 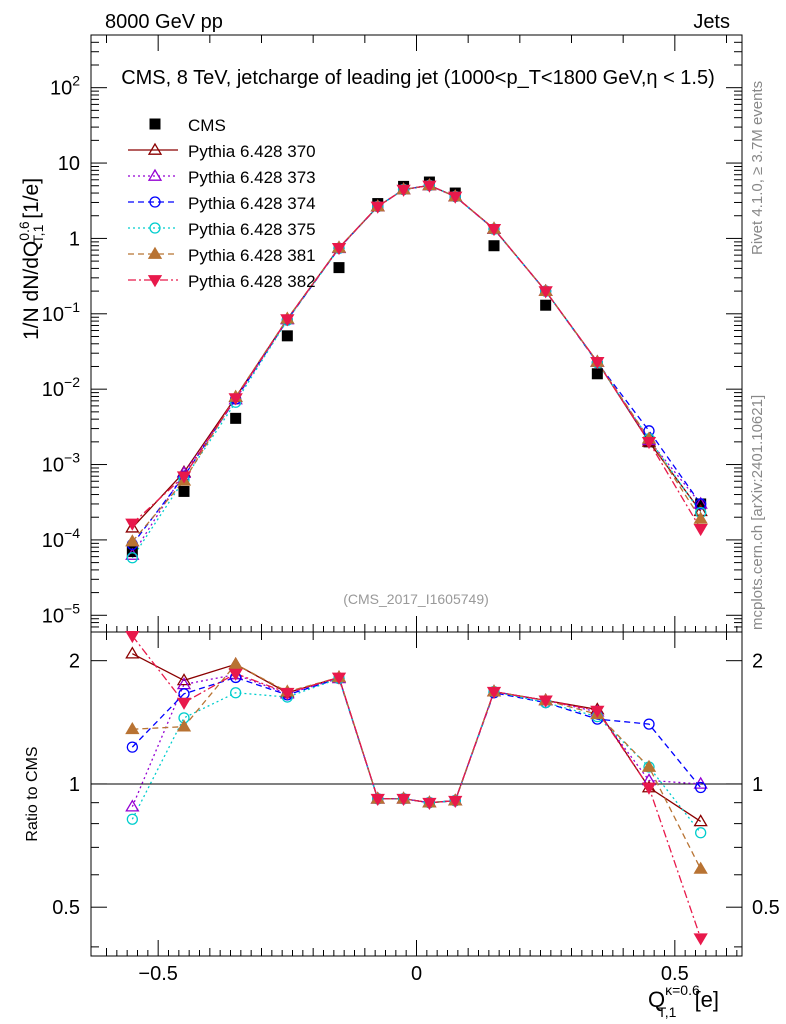 I want to click on header-right: Jets, so click(x=711, y=22).